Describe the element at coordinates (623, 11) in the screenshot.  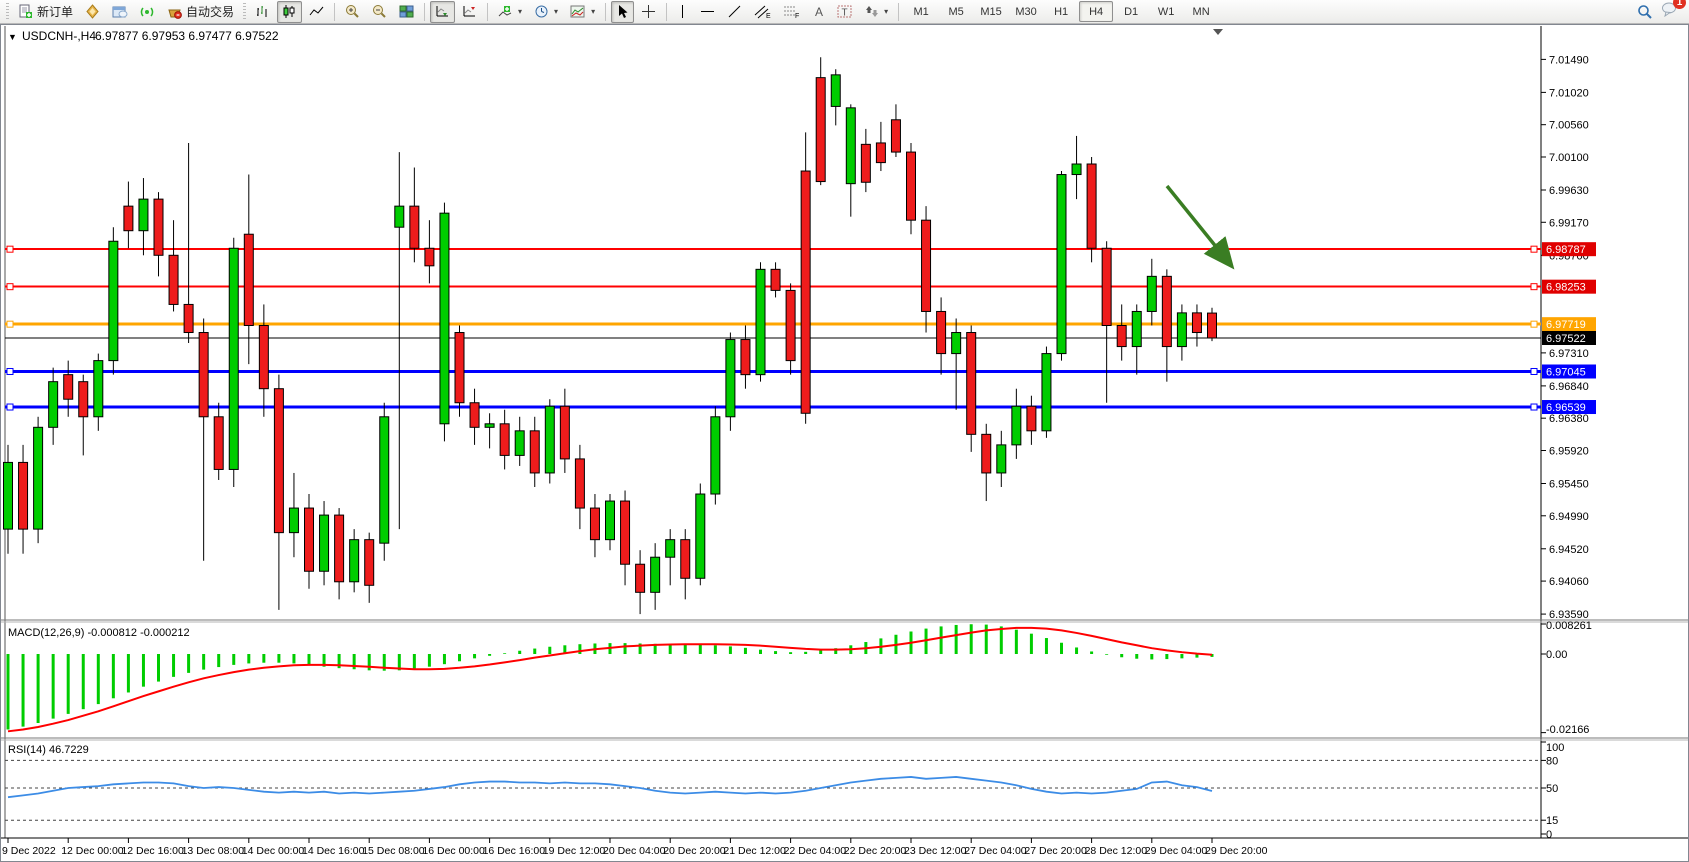
I see `cursor-button` at that location.